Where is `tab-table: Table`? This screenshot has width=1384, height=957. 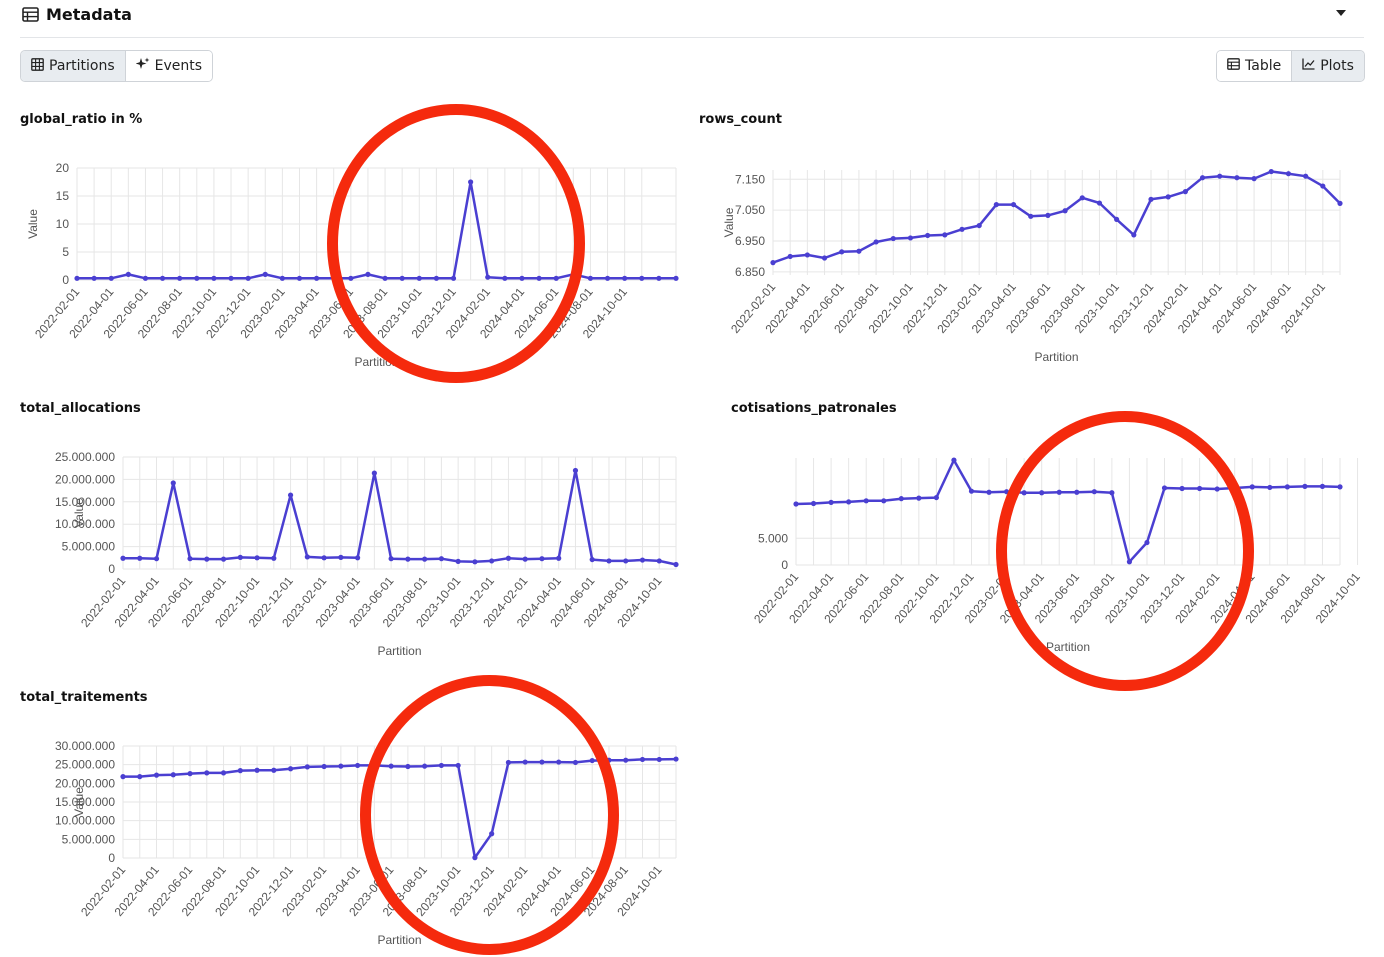 tab-table: Table is located at coordinates (1254, 66).